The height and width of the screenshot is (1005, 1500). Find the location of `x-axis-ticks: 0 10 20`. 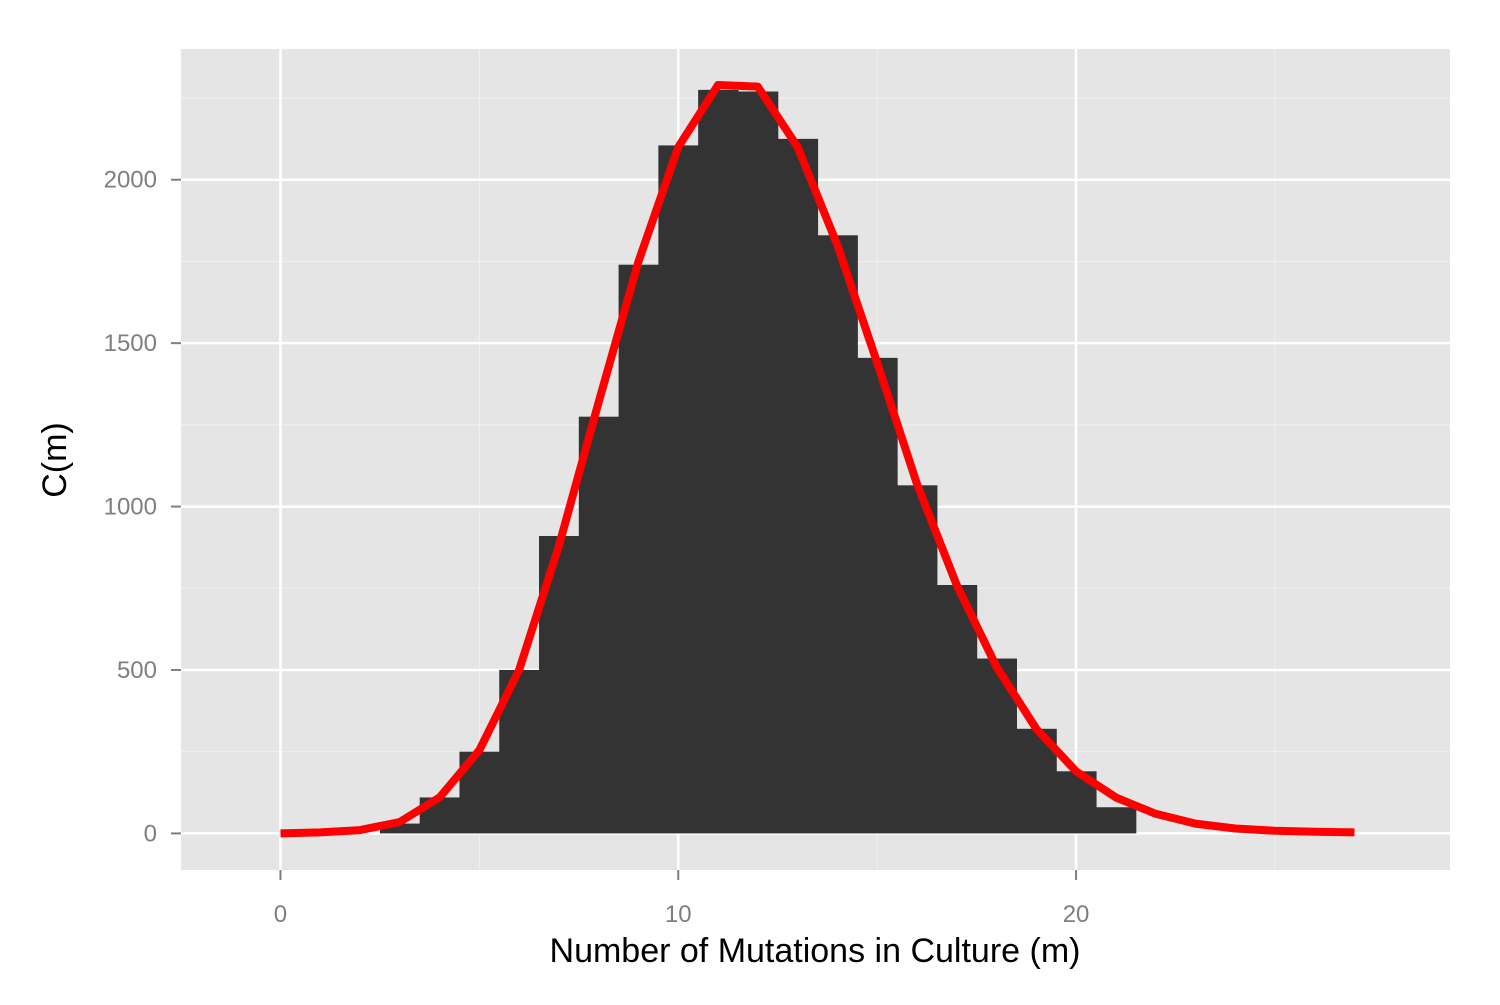

x-axis-ticks: 0 10 20 is located at coordinates (682, 899).